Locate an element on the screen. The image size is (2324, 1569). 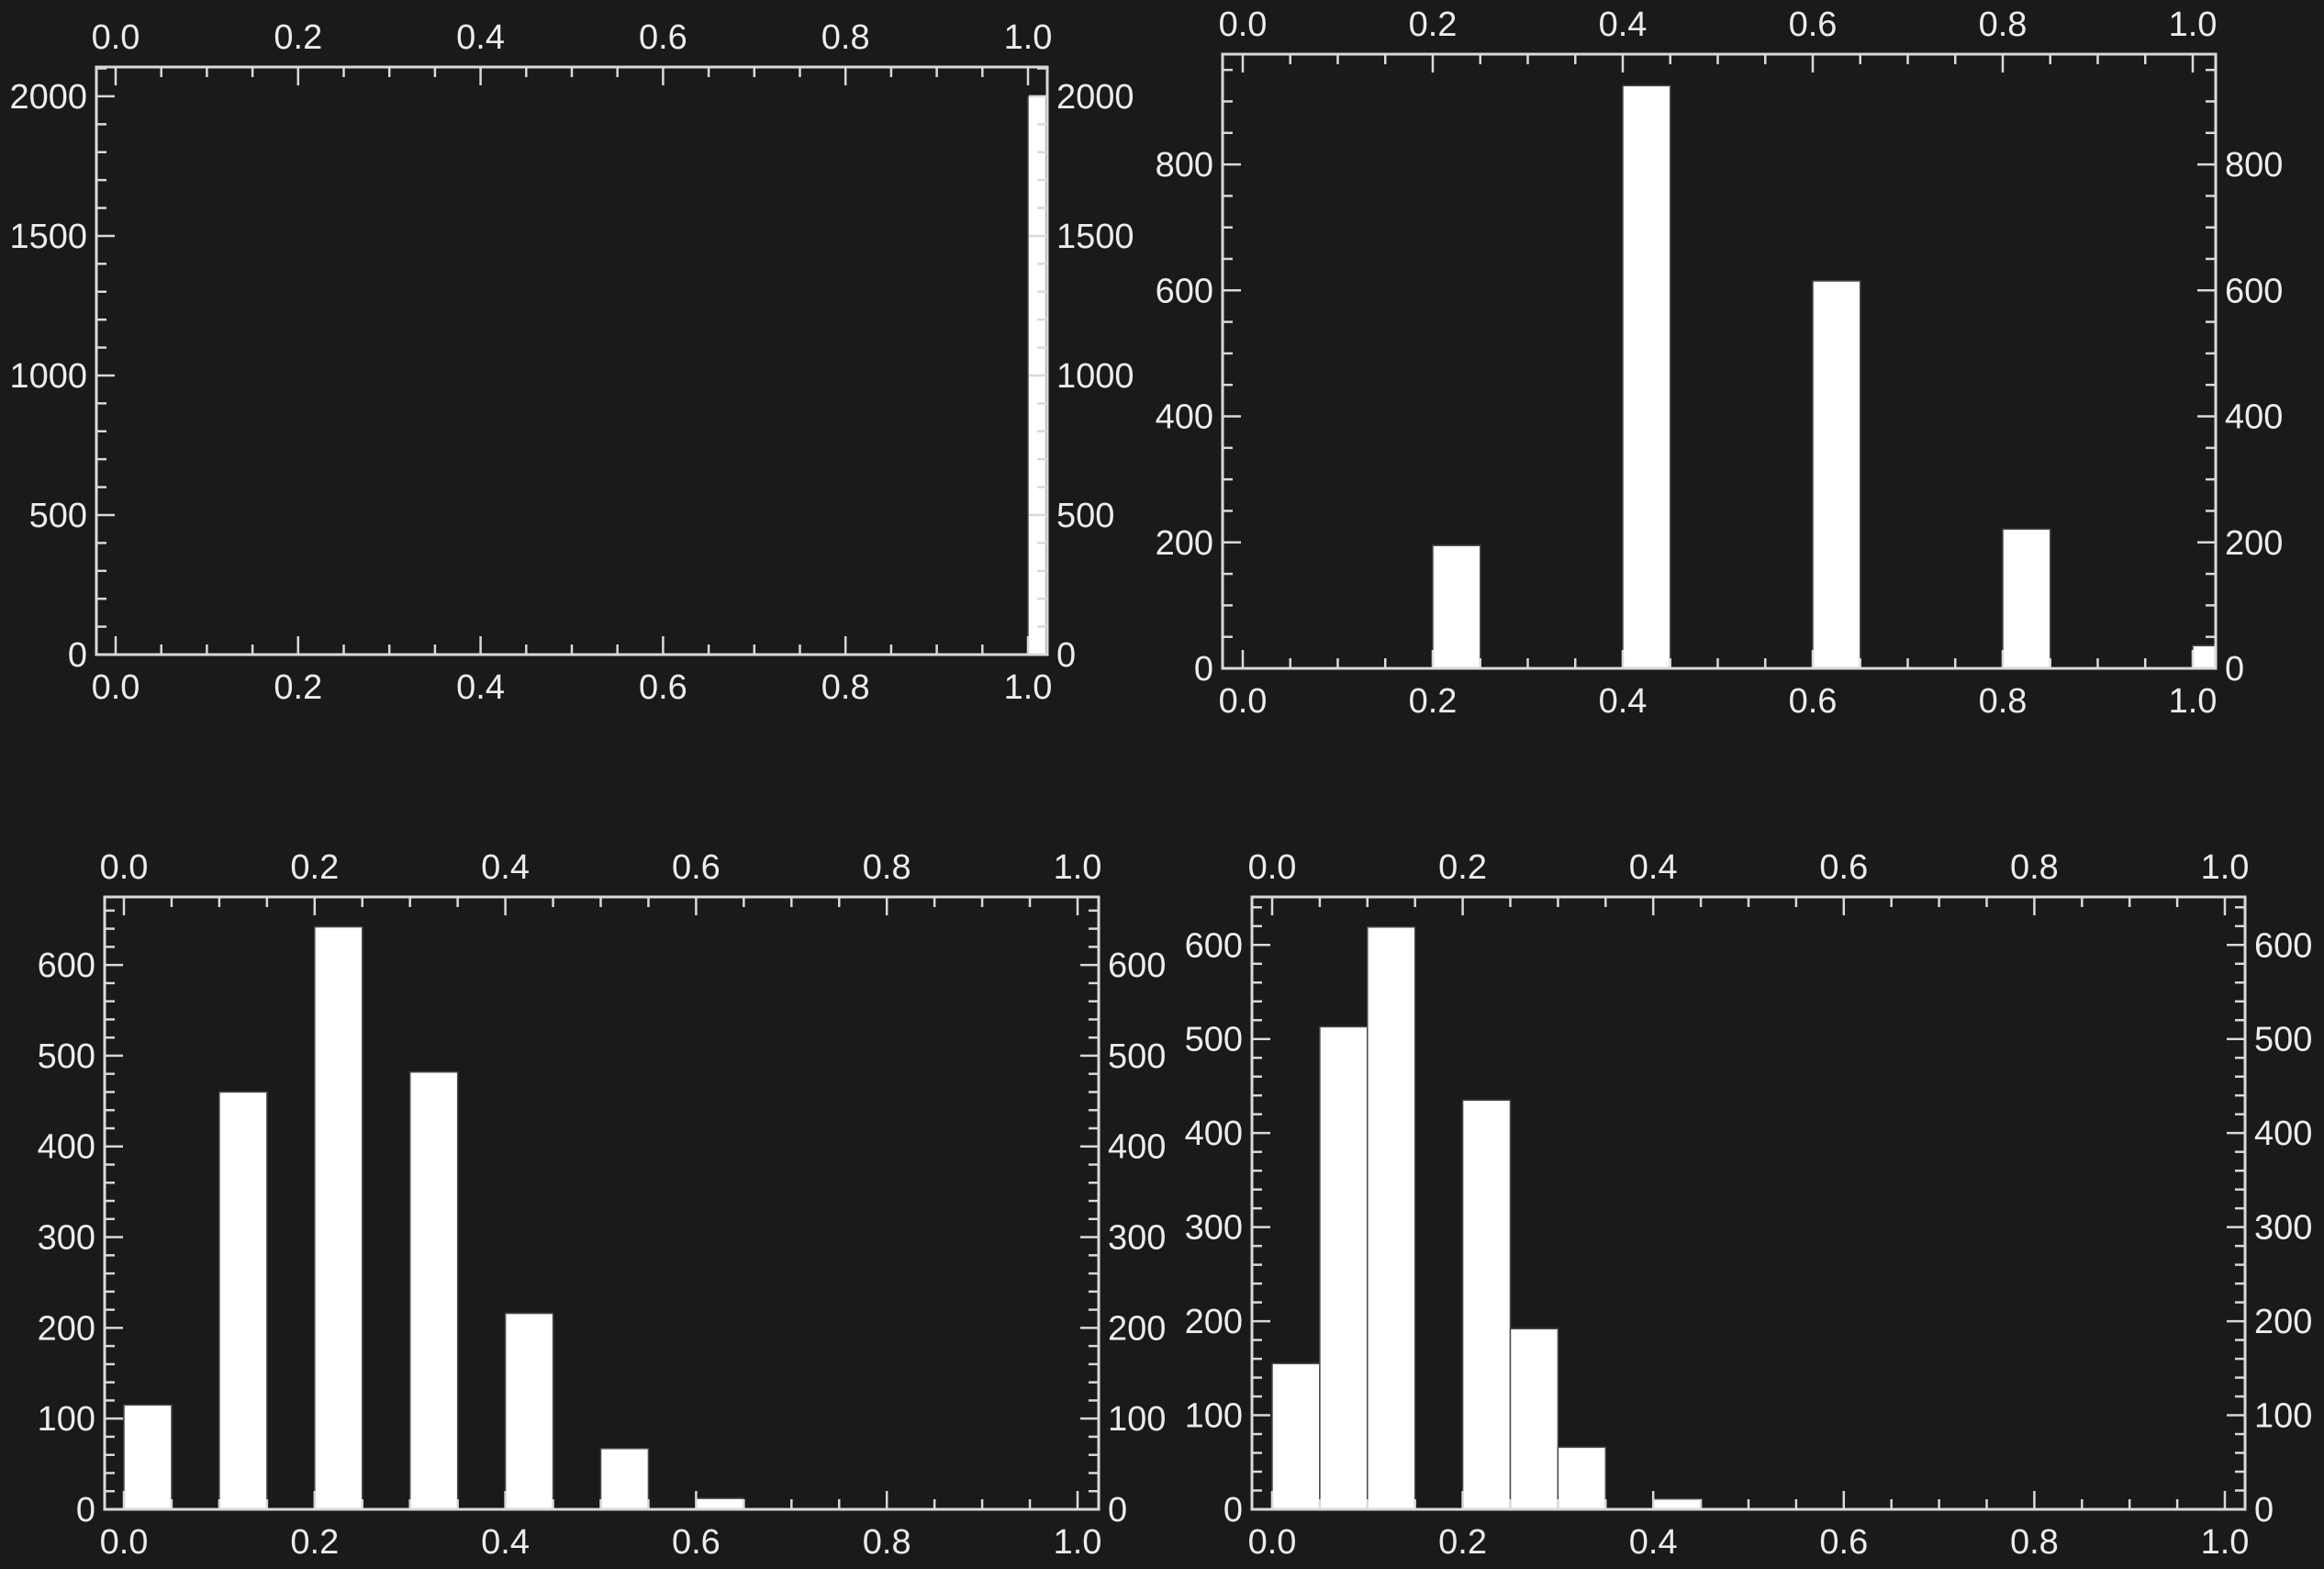
y-tick-label-right: 1000 is located at coordinates (1095, 376).